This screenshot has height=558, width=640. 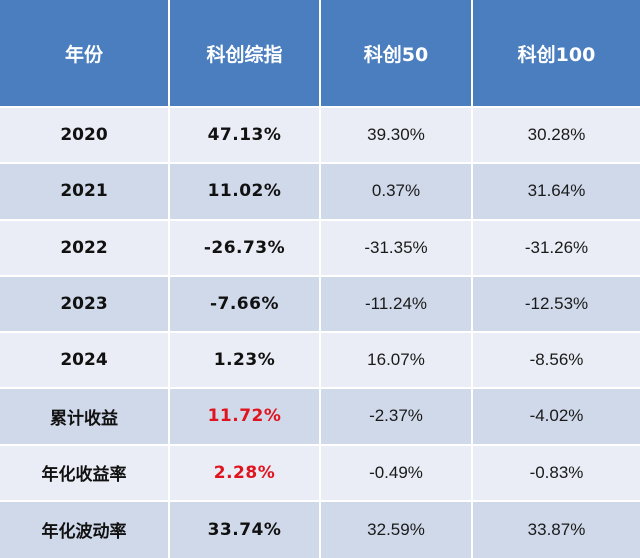 What do you see at coordinates (556, 529) in the screenshot?
I see `star-100-value: 33.87%` at bounding box center [556, 529].